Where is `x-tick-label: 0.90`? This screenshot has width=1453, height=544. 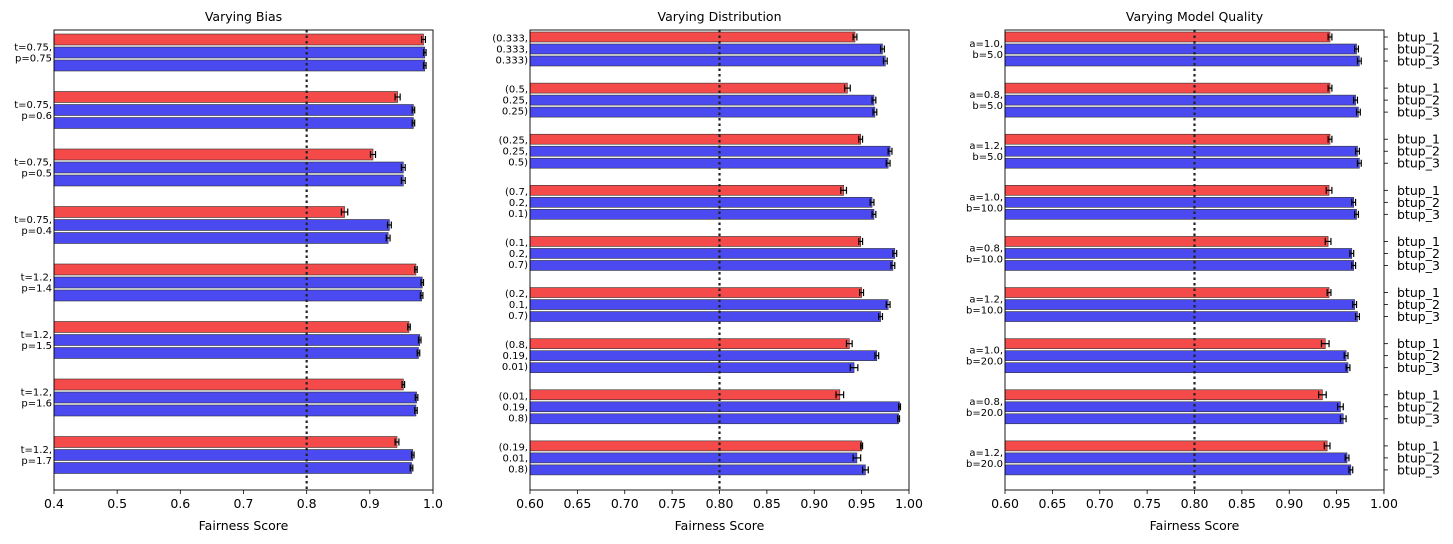
x-tick-label: 0.90 is located at coordinates (814, 503).